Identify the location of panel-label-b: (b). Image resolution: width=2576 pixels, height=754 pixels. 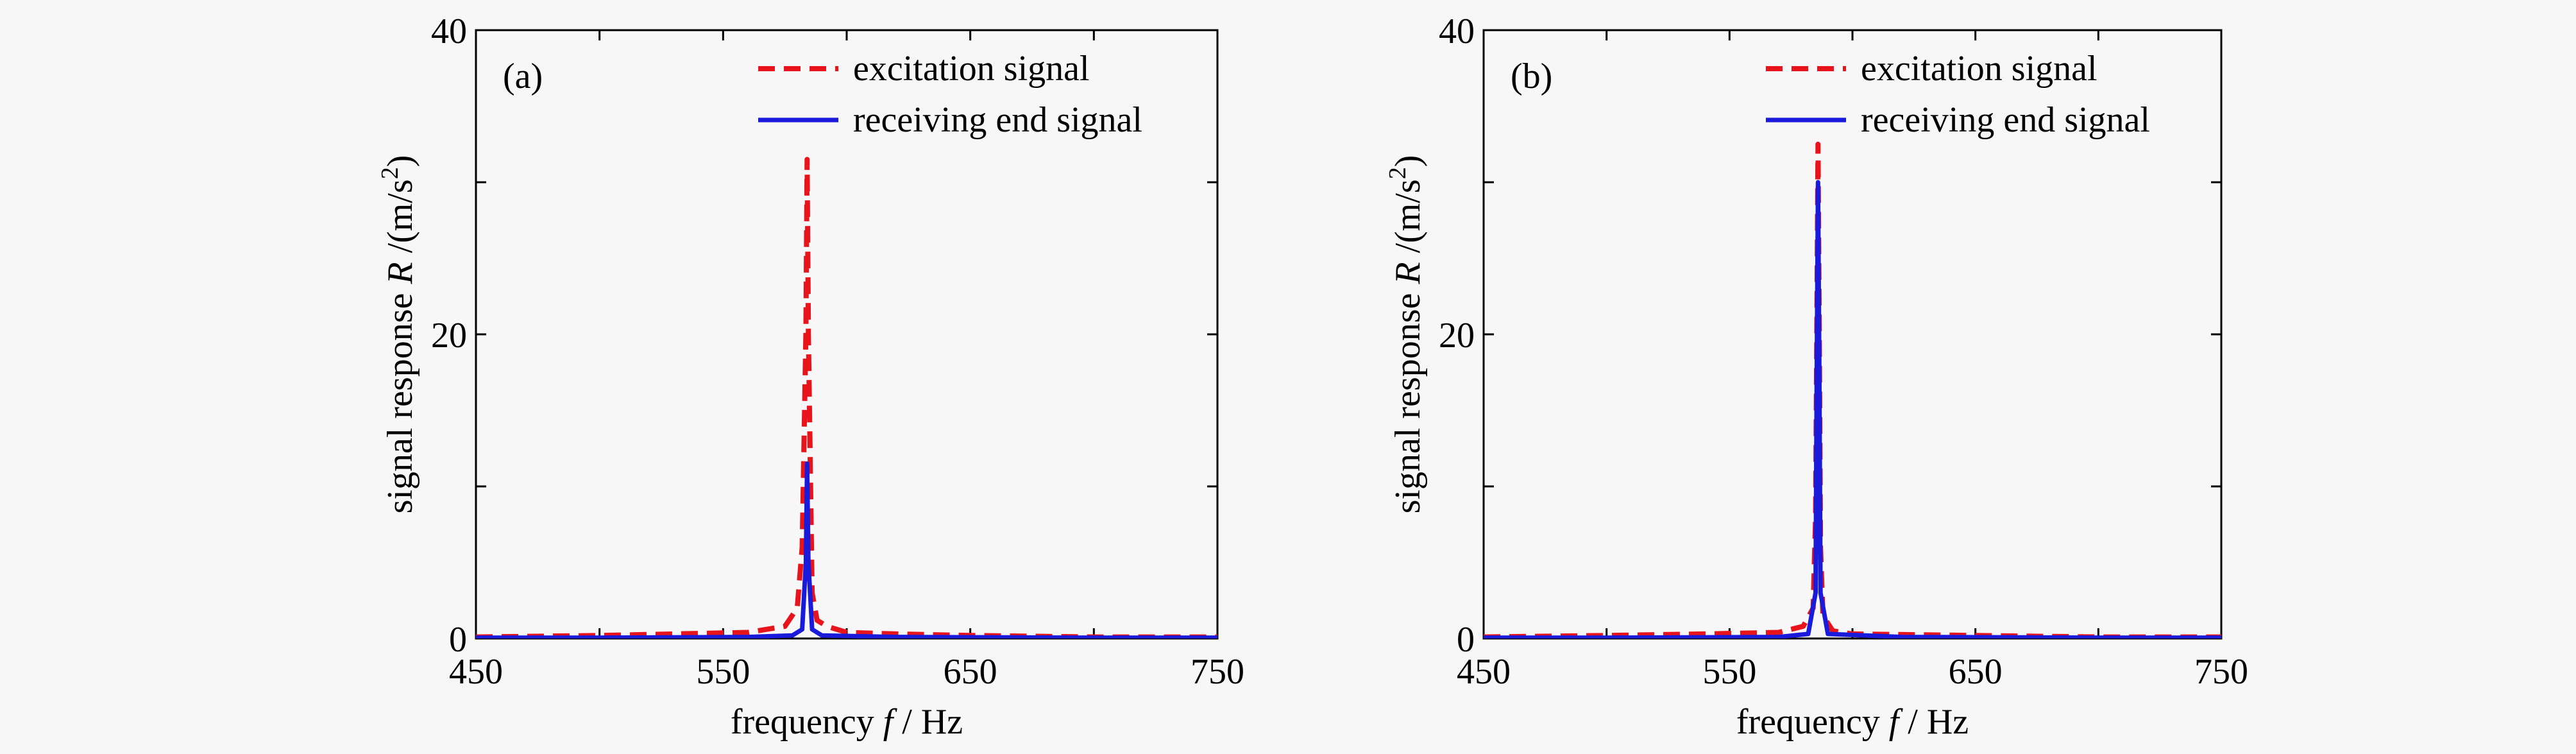
(1531, 76).